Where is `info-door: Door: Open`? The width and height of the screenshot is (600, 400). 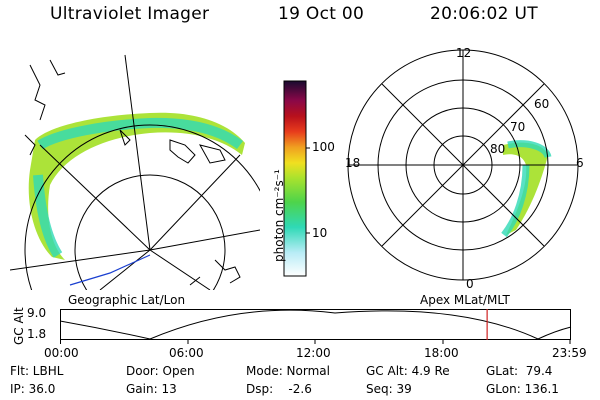
info-door: Door: Open is located at coordinates (160, 371).